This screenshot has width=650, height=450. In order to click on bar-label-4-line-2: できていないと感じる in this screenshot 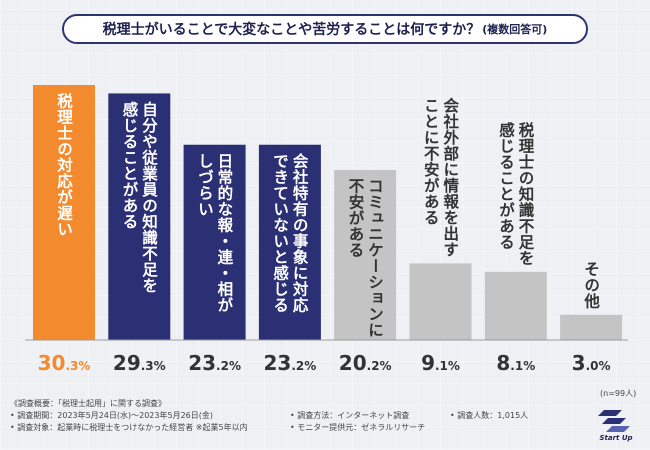, I will do `click(280, 233)`.